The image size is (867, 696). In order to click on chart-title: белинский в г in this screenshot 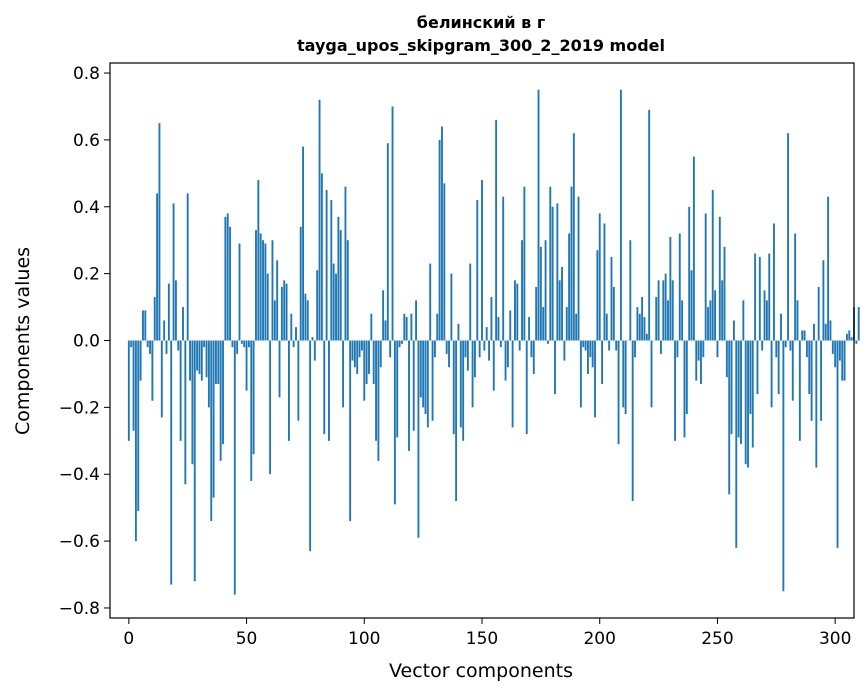, I will do `click(481, 22)`.